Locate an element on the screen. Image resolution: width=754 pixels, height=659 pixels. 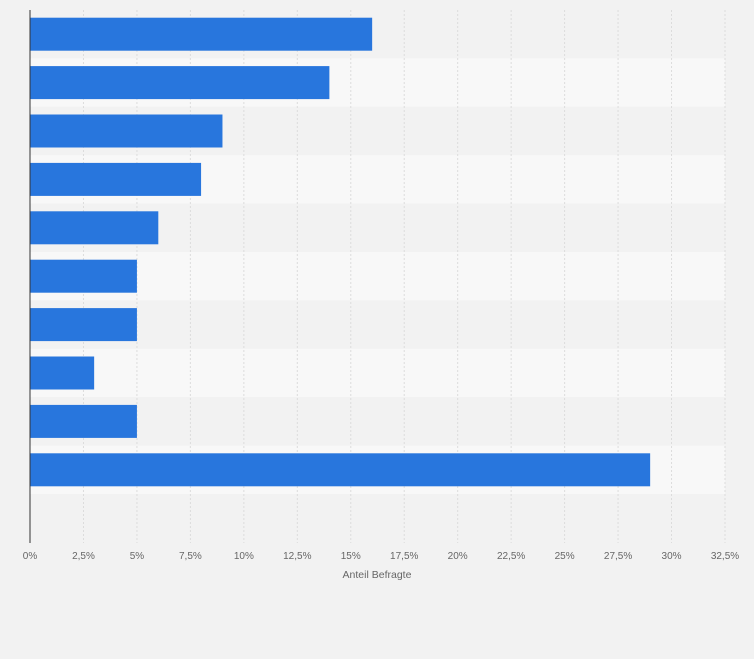
x-axis-title: Anteil Befragte is located at coordinates (377, 575).